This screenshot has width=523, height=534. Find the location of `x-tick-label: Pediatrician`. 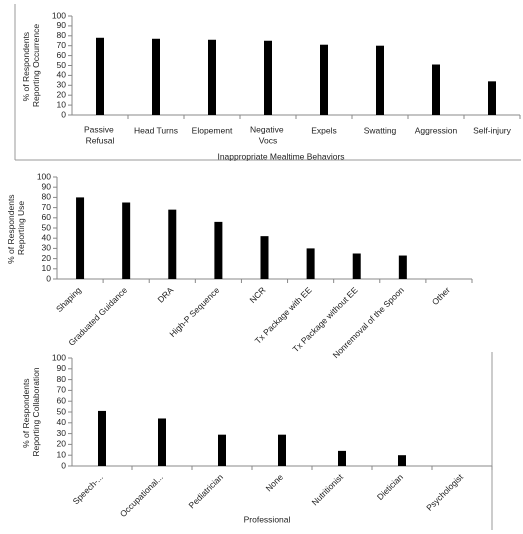

x-tick-label: Pediatrician is located at coordinates (206, 491).